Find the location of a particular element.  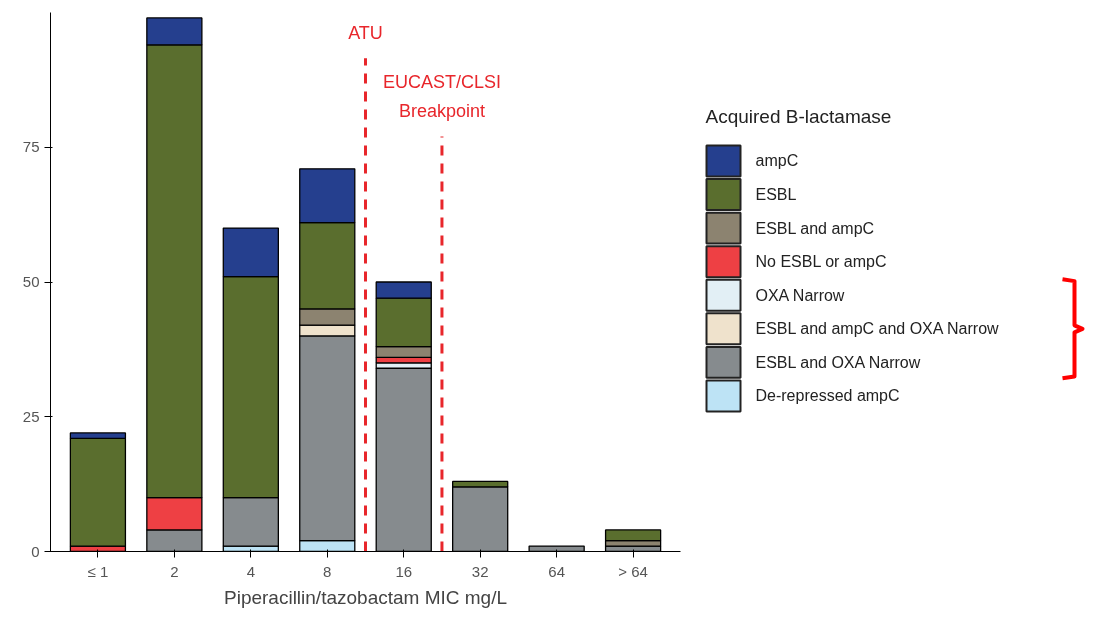

annotation: EUCAST/CLSI Breakpoint is located at coordinates (441, 96).